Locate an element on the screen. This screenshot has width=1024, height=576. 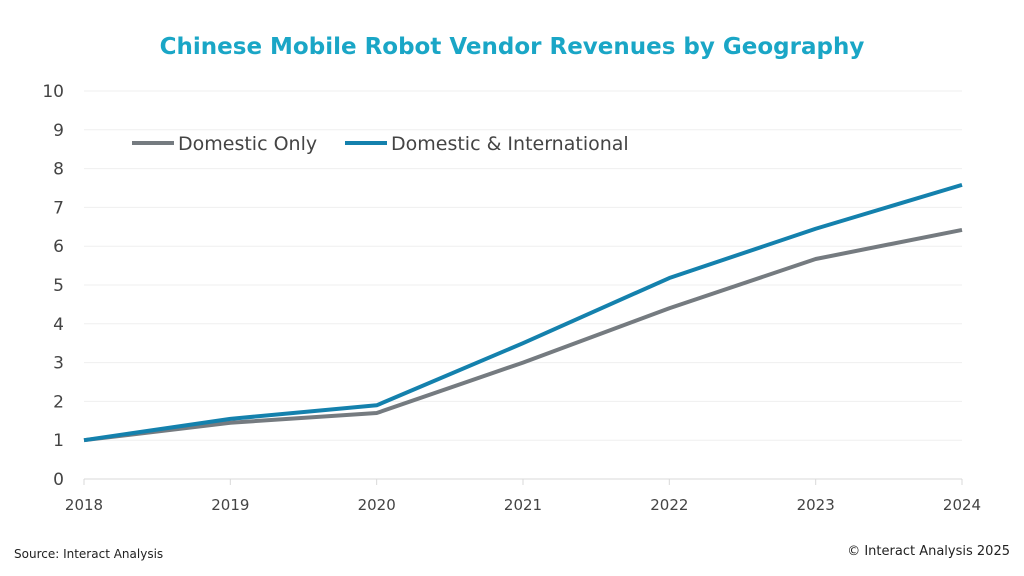
legend: Domestic Only Domestic & International is located at coordinates (380, 144).